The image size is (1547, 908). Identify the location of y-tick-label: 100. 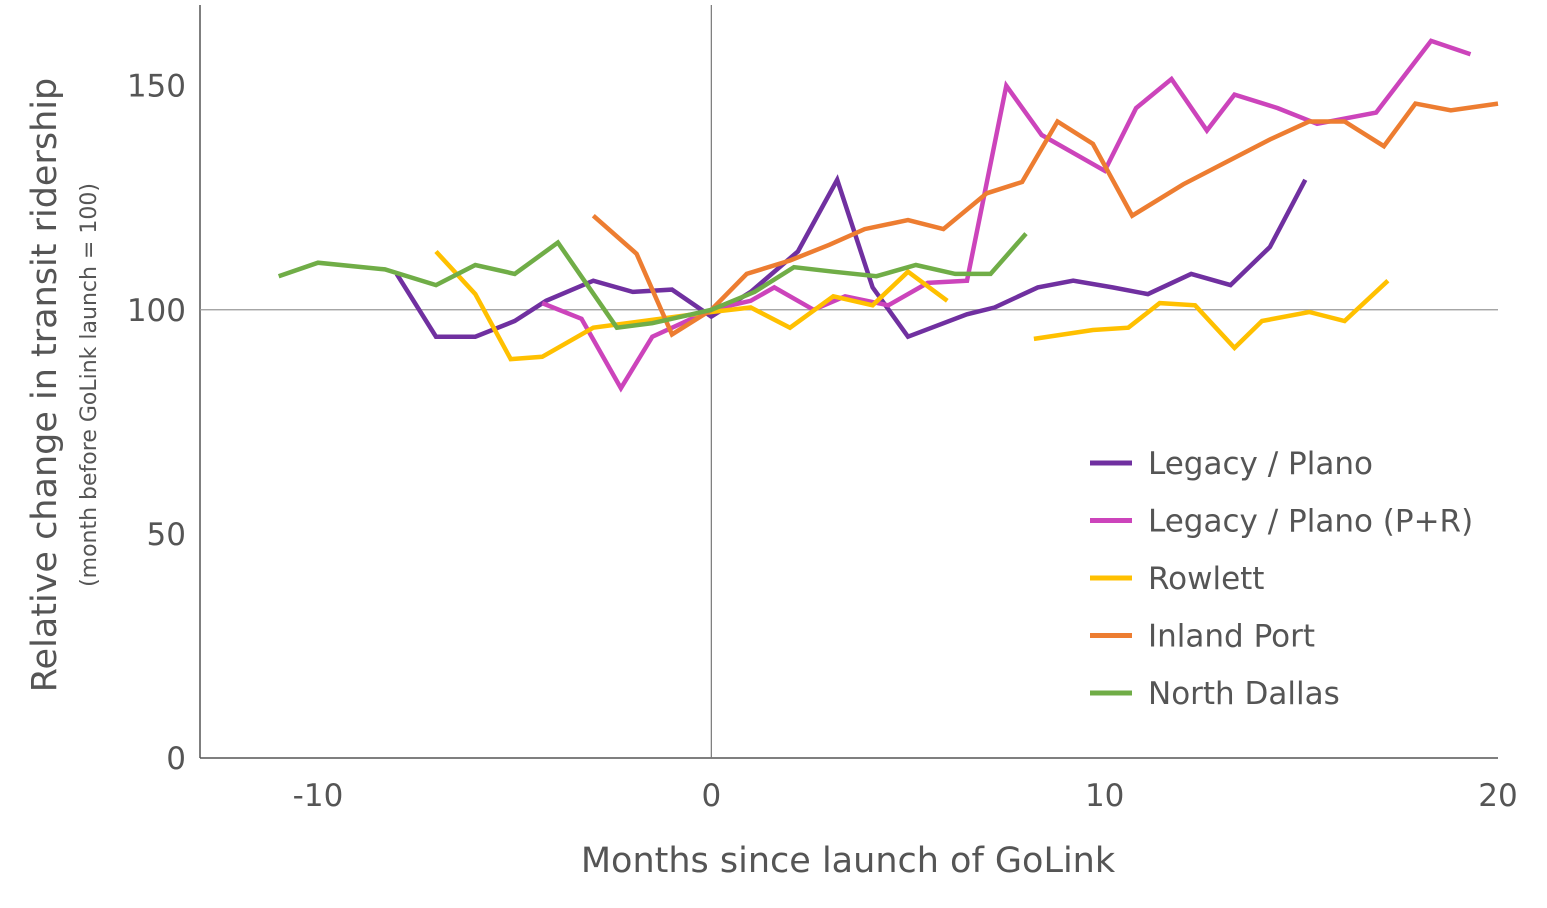
(156, 311).